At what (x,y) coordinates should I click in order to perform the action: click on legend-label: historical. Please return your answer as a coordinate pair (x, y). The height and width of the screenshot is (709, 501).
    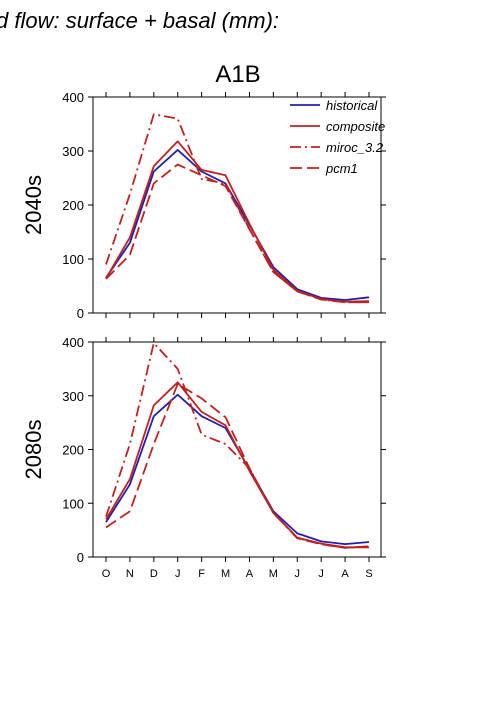
    Looking at the image, I should click on (352, 105).